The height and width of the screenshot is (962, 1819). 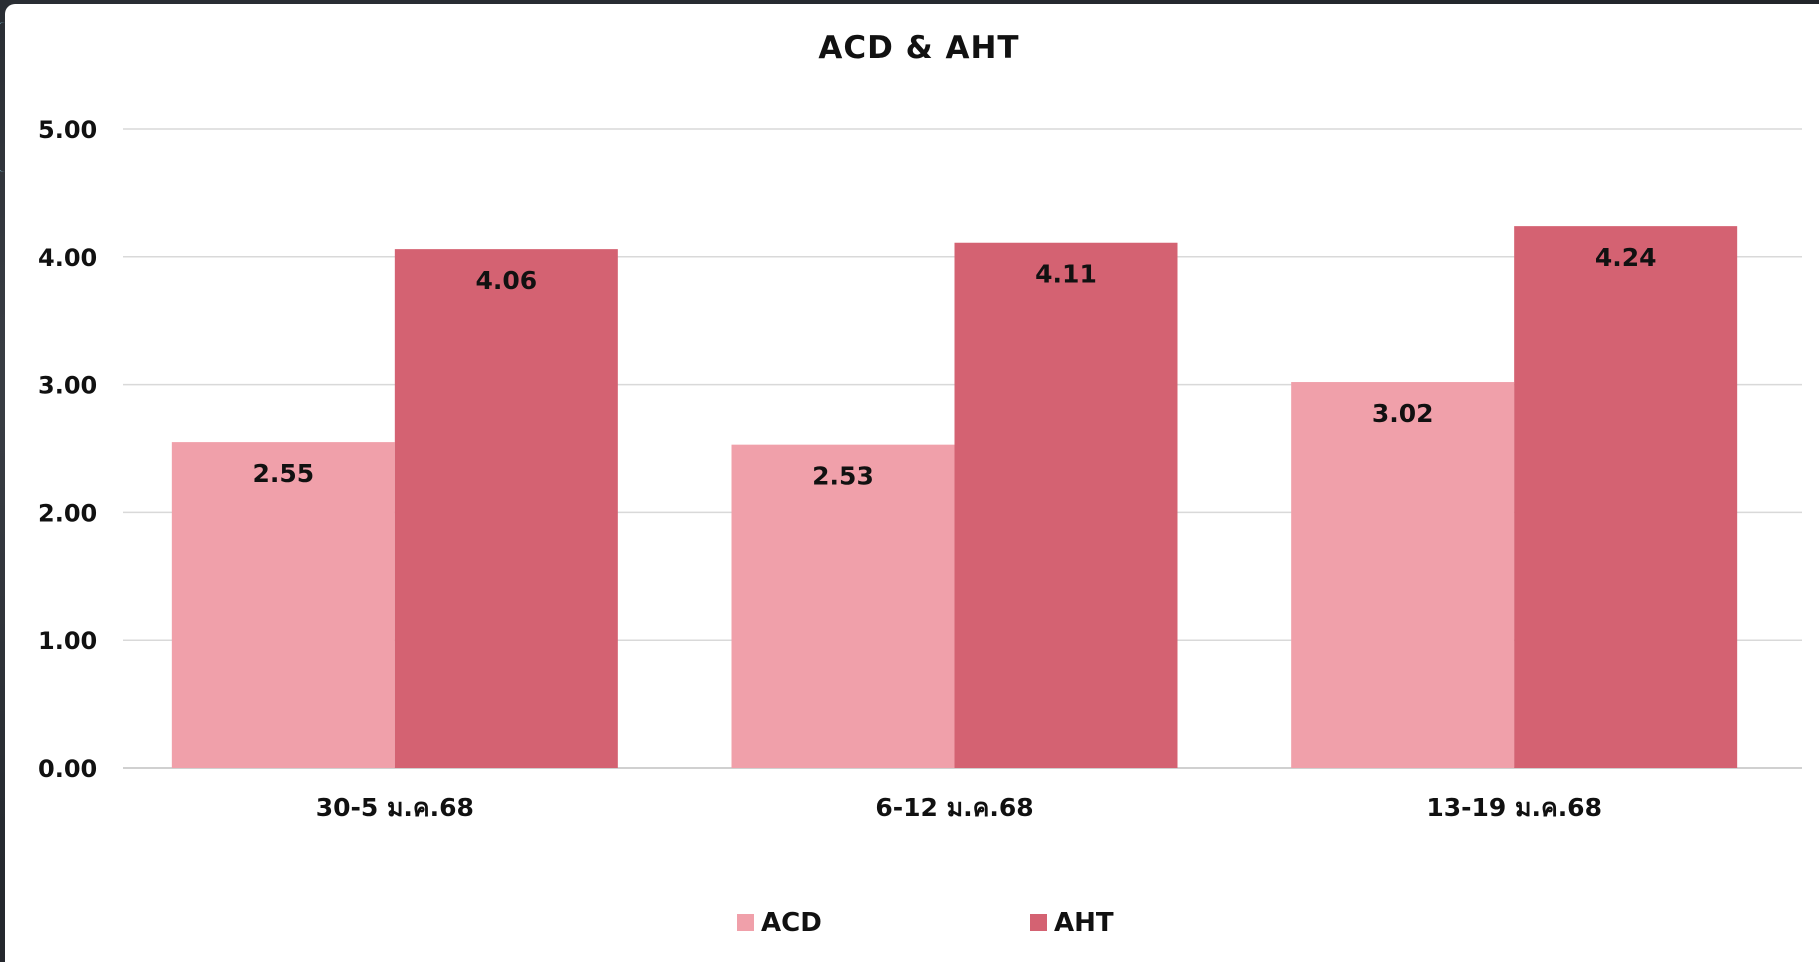 What do you see at coordinates (1403, 413) in the screenshot?
I see `data-label: 3.02` at bounding box center [1403, 413].